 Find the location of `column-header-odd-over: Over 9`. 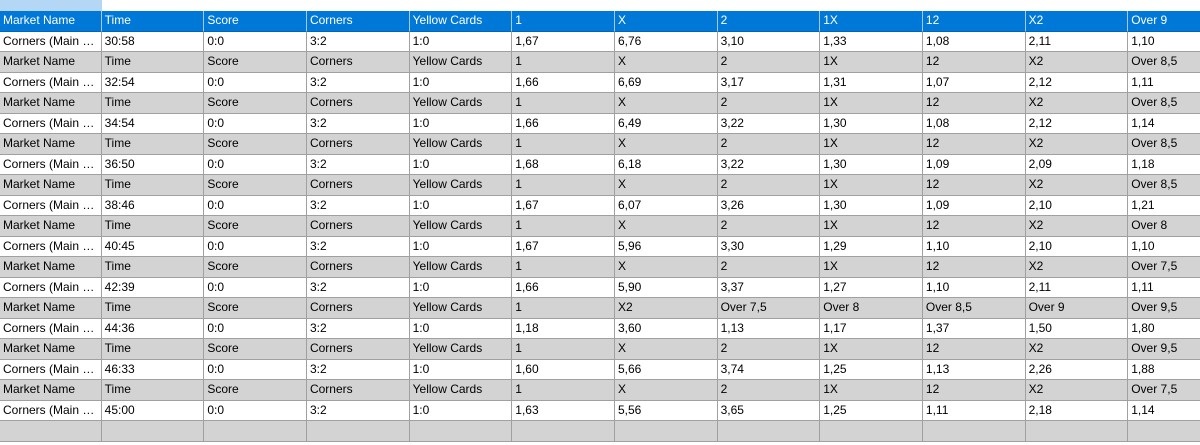

column-header-odd-over: Over 9 is located at coordinates (1164, 21).